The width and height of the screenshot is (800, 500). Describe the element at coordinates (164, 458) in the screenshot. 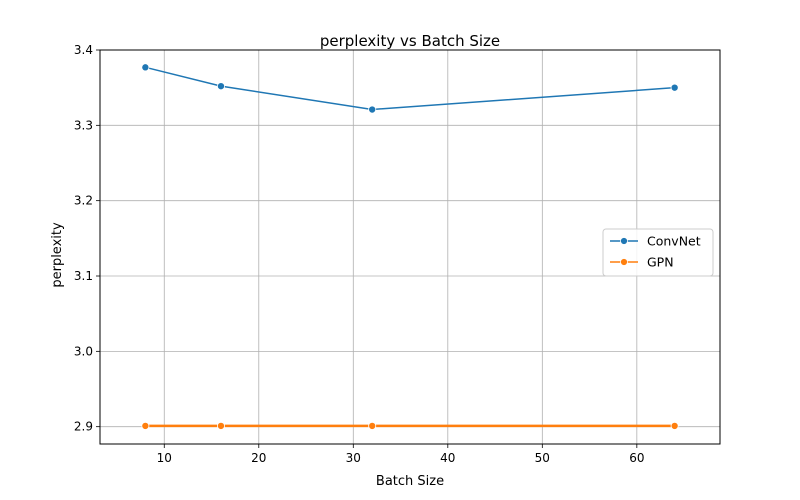

I see `x-tick-label: 10` at that location.